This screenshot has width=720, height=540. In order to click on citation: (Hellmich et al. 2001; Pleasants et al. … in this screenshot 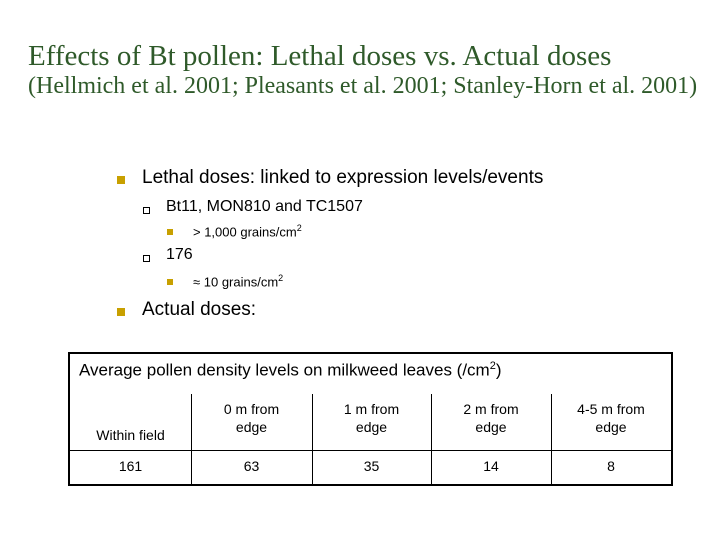, I will do `click(363, 86)`.